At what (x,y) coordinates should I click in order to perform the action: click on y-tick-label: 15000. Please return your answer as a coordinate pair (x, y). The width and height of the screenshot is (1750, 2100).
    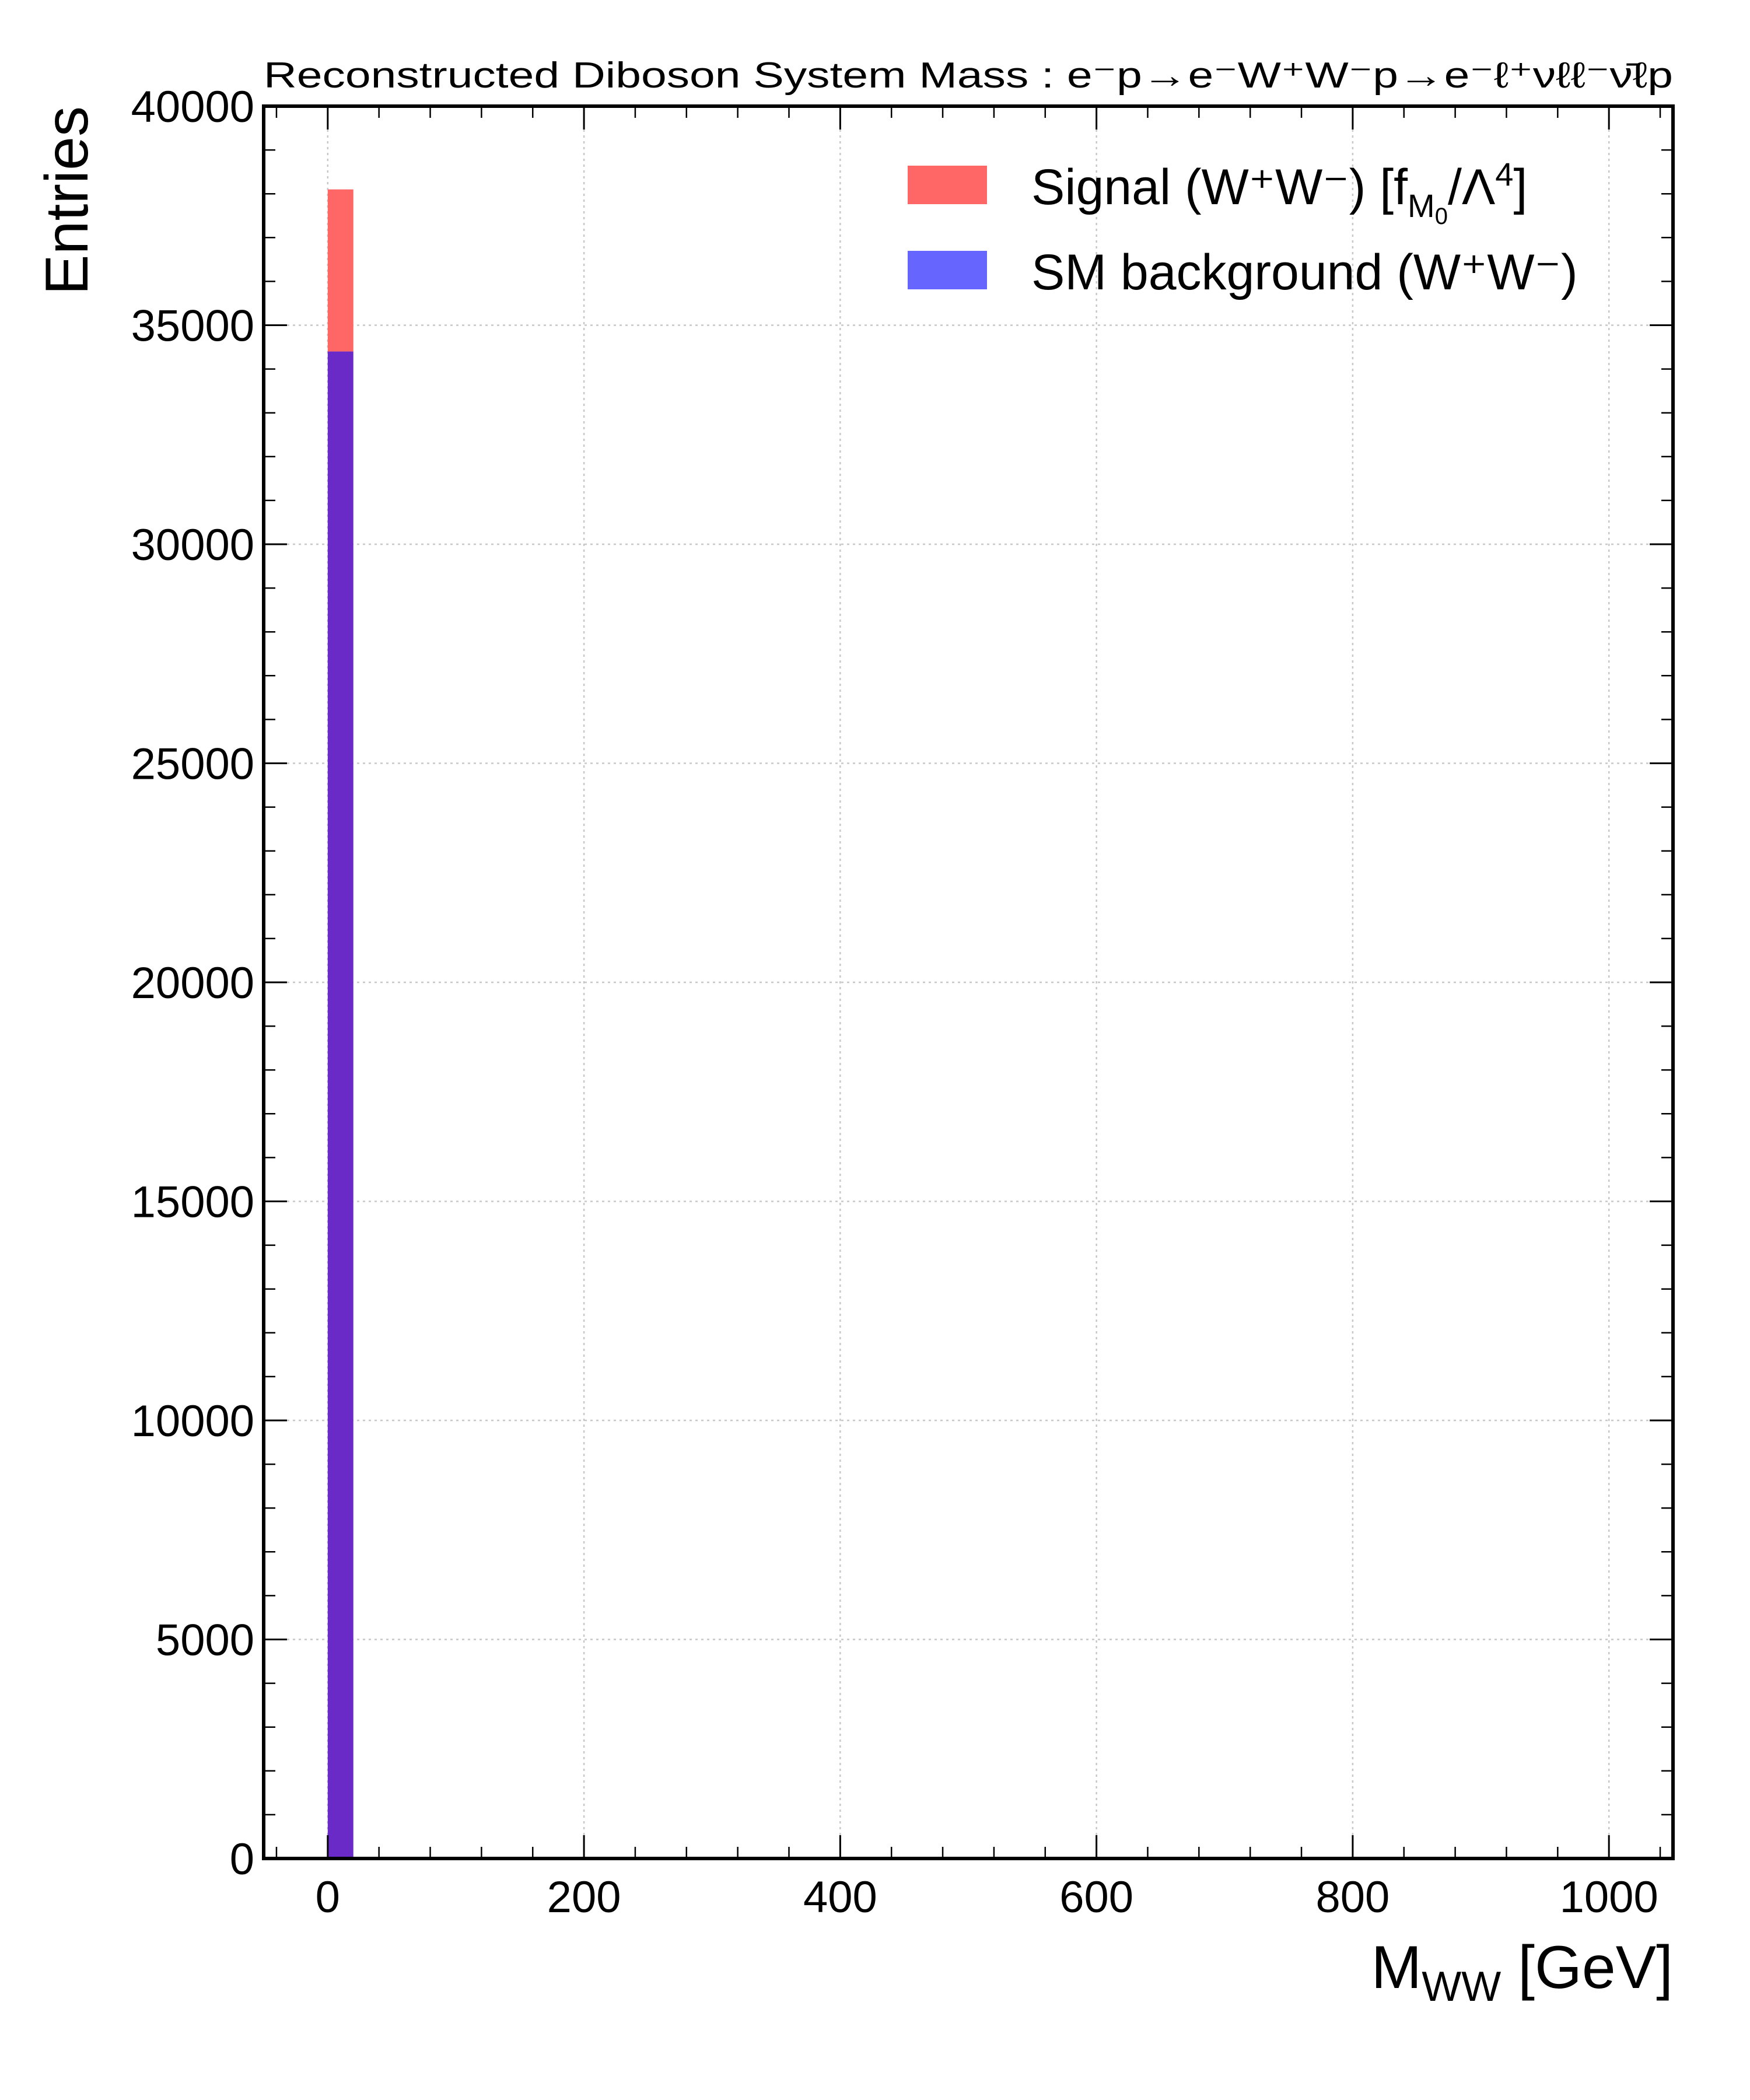
    Looking at the image, I should click on (192, 1202).